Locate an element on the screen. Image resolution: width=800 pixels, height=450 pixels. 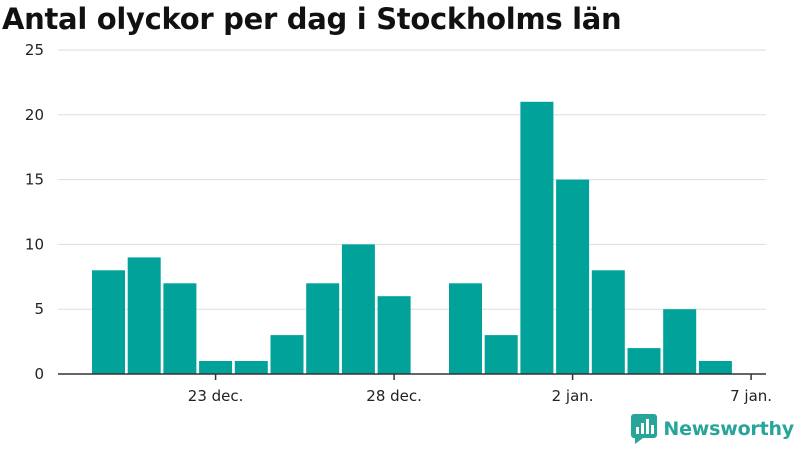
x-tick-label: 23 dec. is located at coordinates (216, 396).